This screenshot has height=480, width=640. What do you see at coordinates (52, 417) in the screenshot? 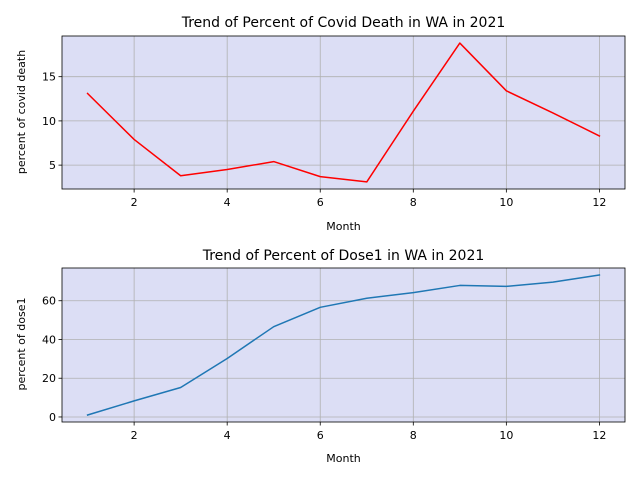
I see `dose1-y-tick-label: 0` at bounding box center [52, 417].